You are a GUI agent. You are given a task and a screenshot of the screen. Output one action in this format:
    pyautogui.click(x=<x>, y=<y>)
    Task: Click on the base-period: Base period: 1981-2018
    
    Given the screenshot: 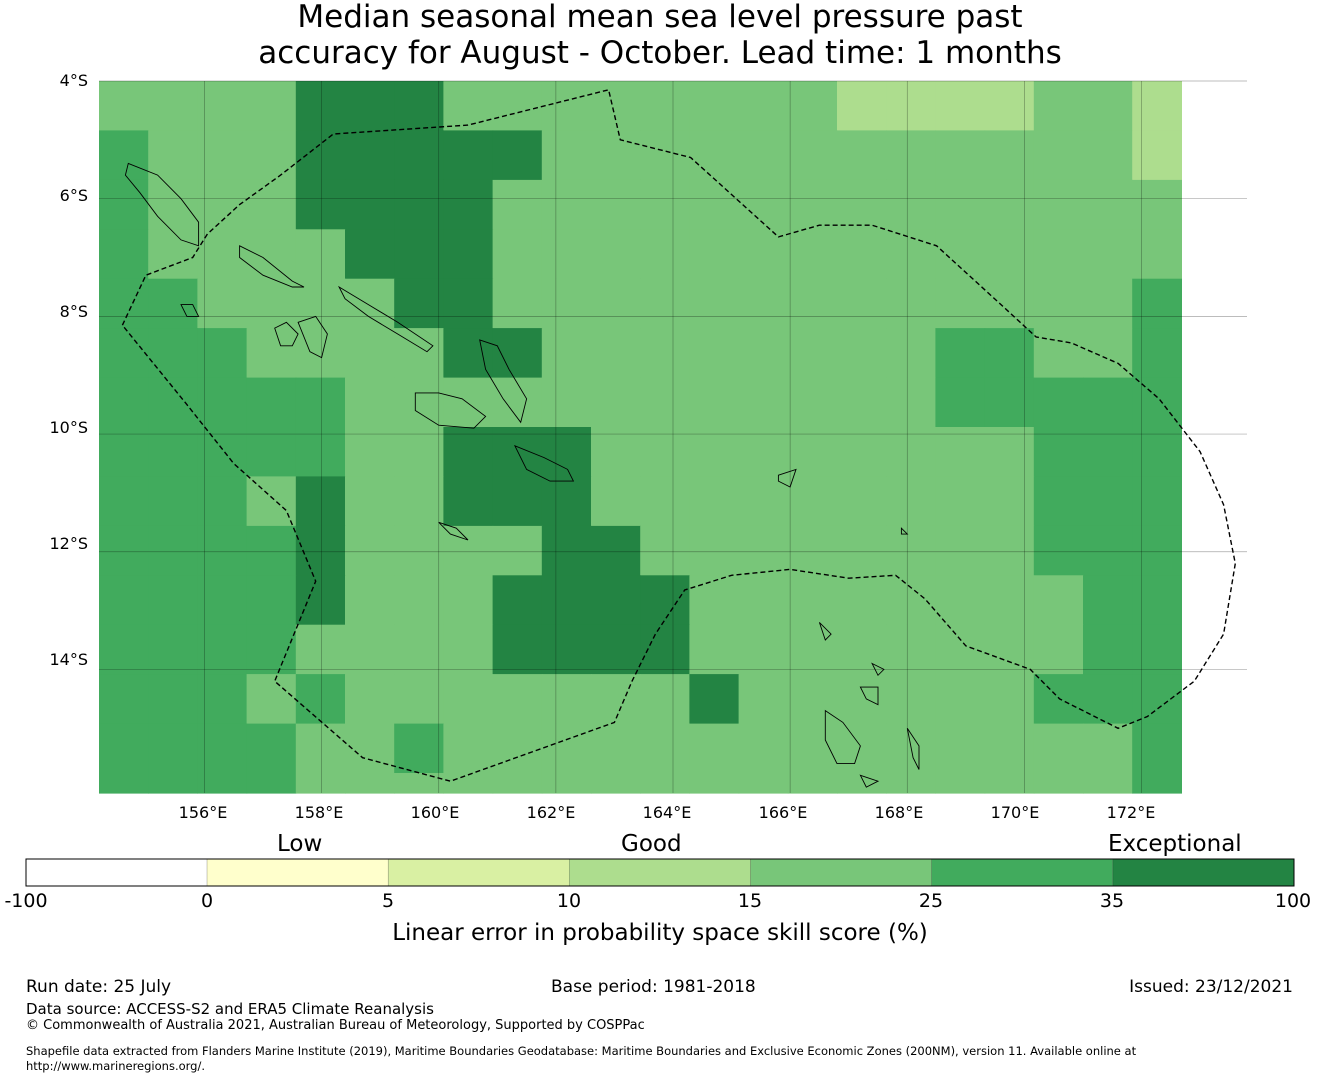 What is the action you would take?
    pyautogui.click(x=653, y=987)
    